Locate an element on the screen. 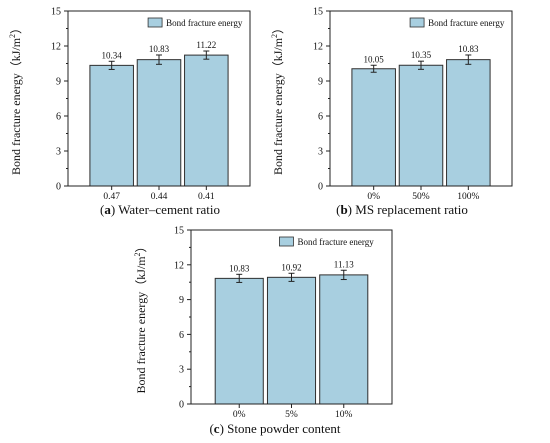 This screenshot has height=443, width=550. panel-caption: (b) MS replacement ratio is located at coordinates (402, 209).